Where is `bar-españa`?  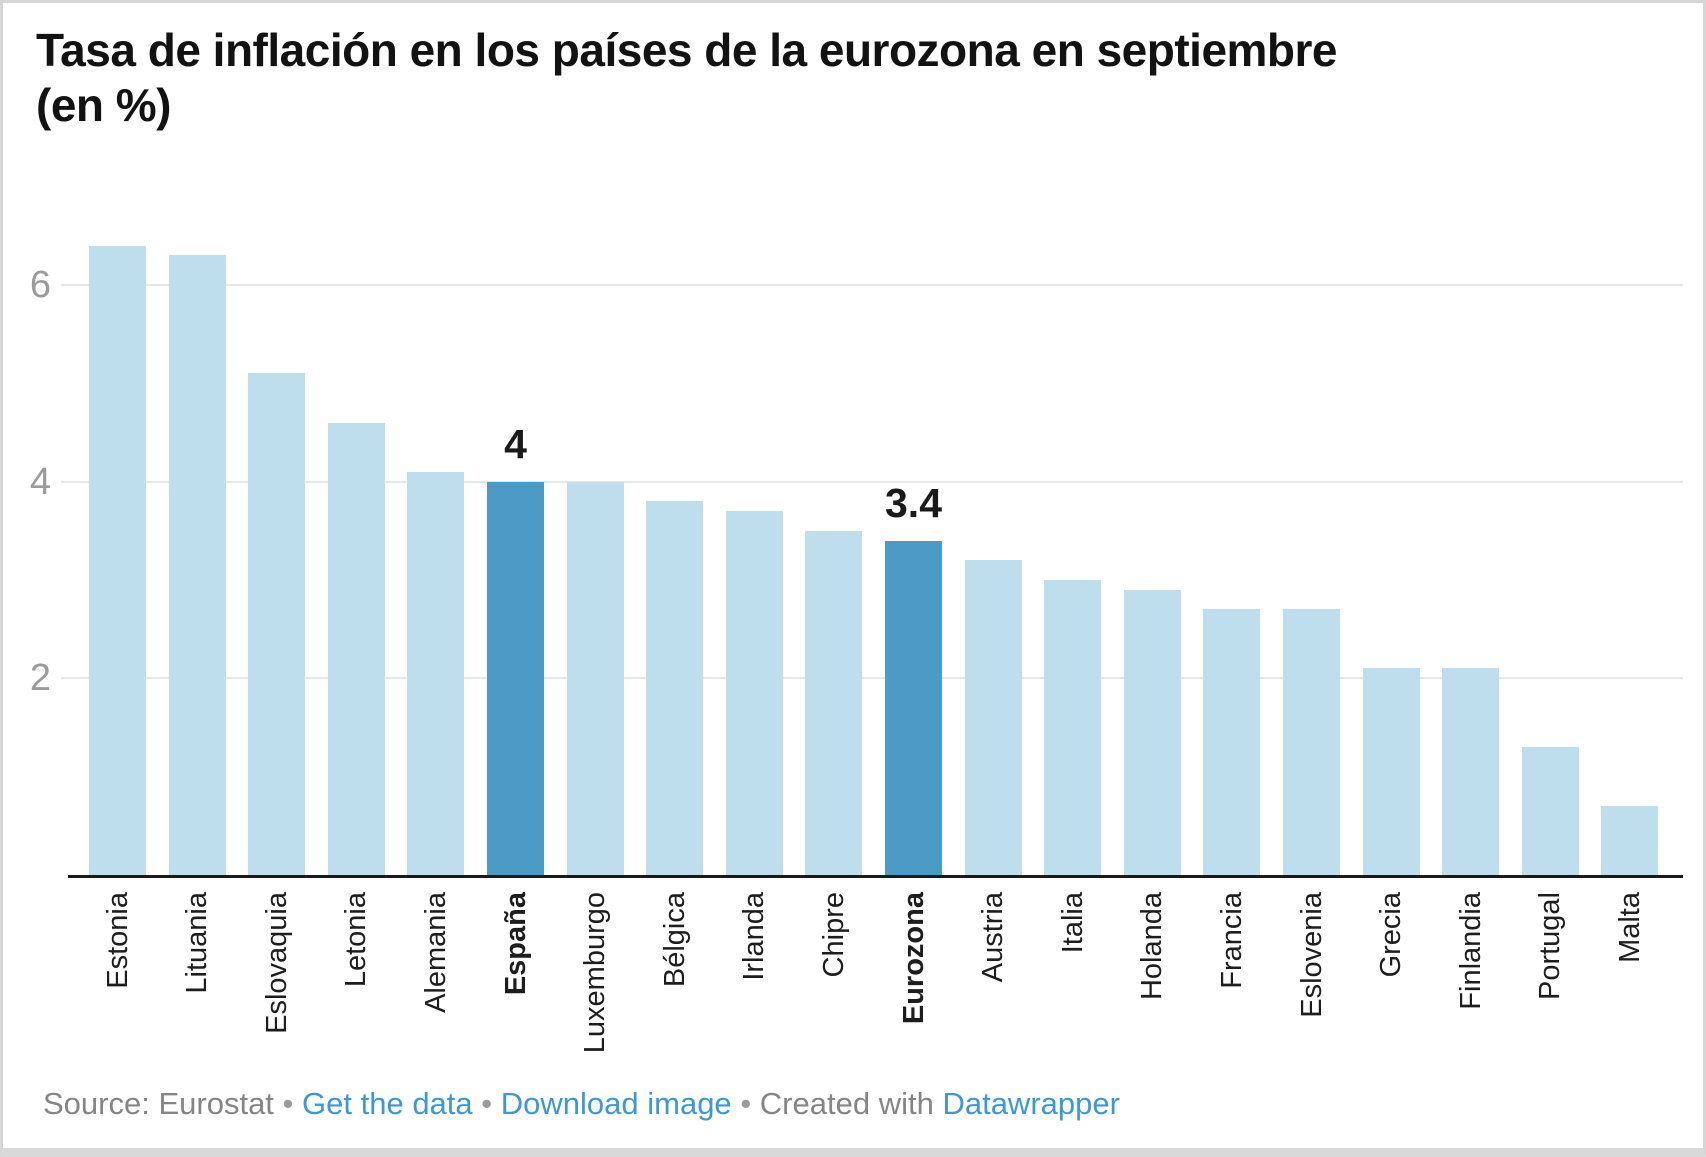
bar-españa is located at coordinates (515, 678).